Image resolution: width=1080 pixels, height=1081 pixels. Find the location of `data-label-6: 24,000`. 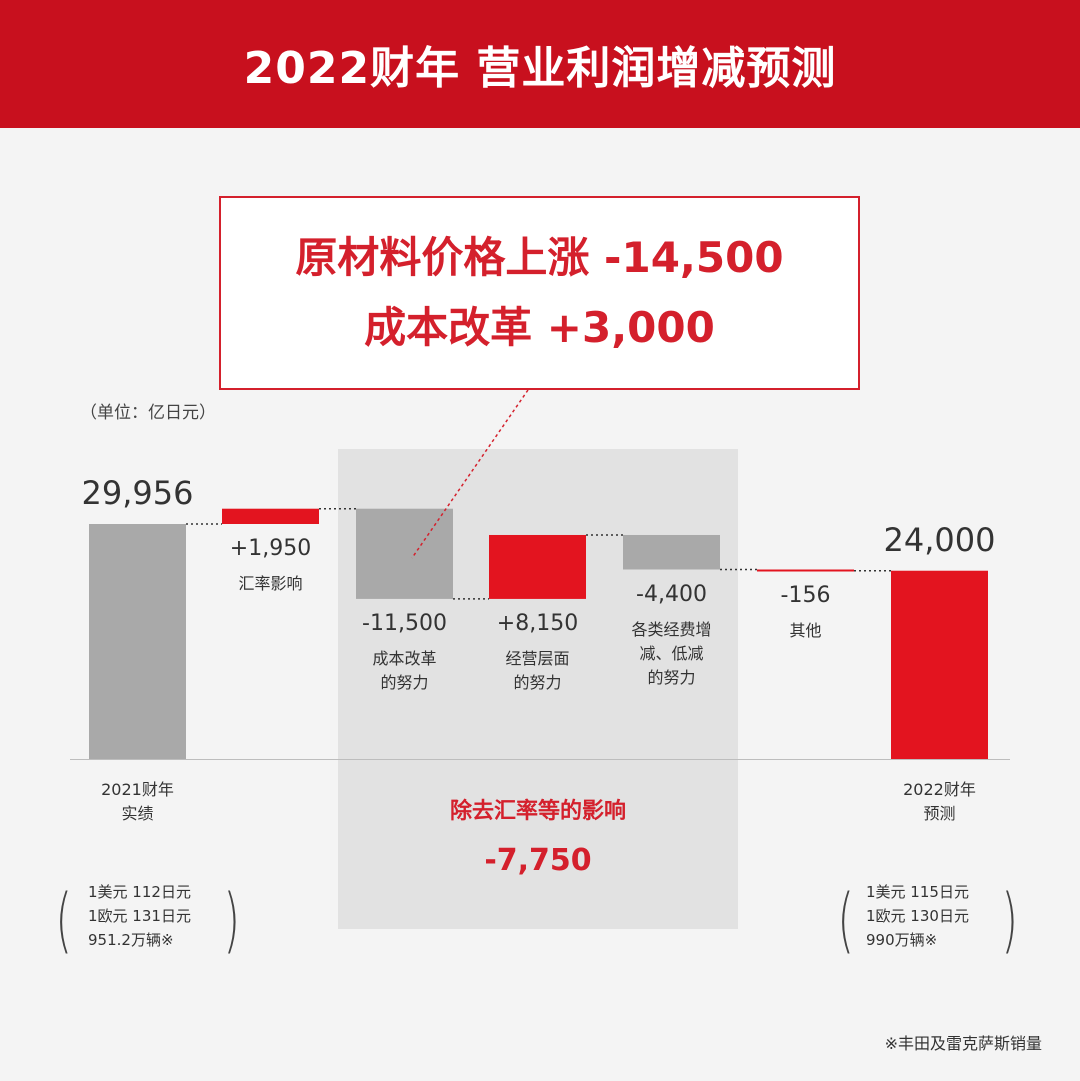

data-label-6: 24,000 is located at coordinates (939, 539).